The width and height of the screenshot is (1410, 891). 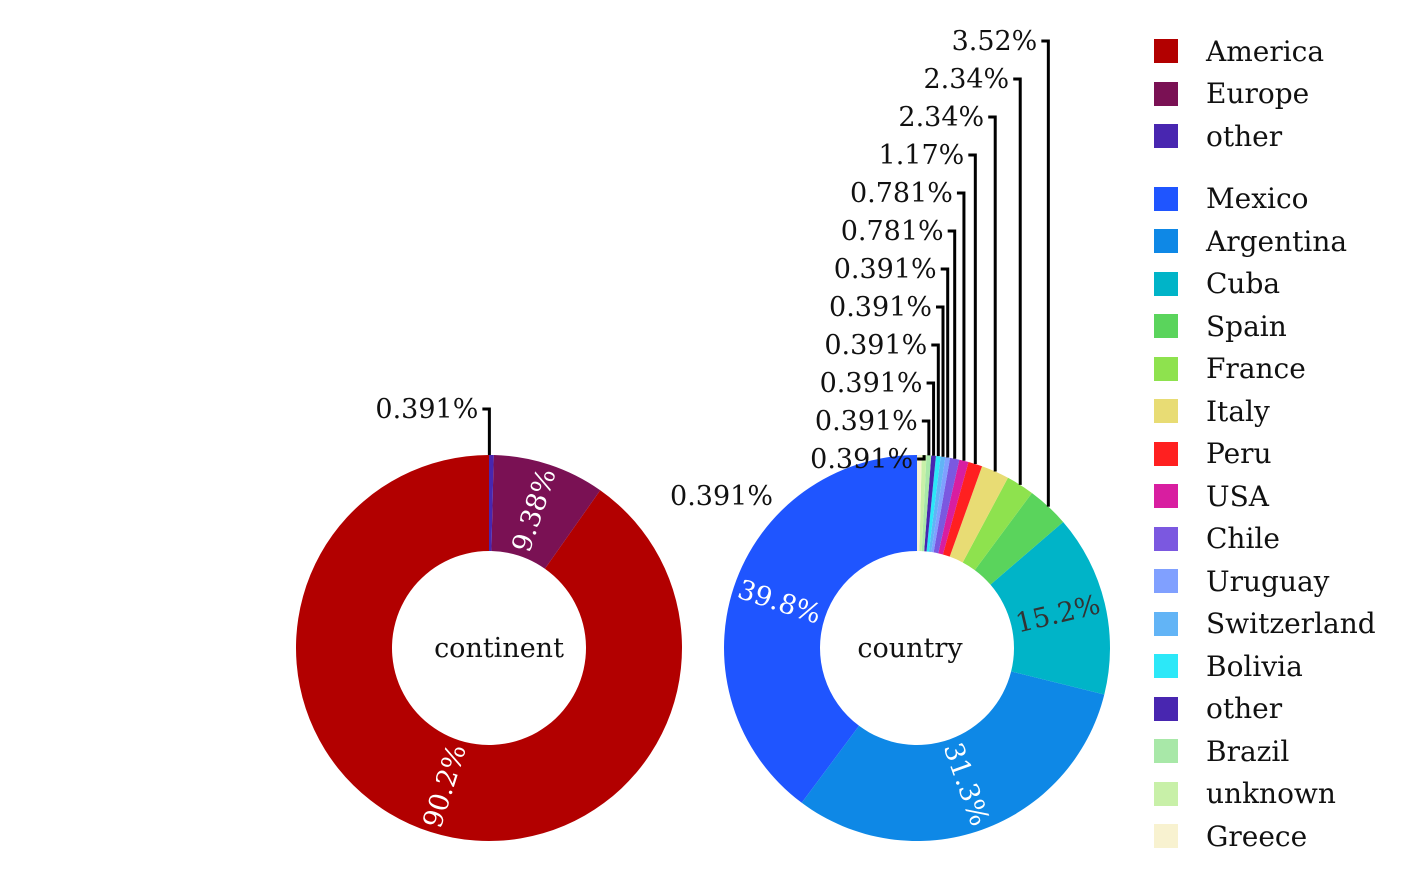 What do you see at coordinates (1263, 241) in the screenshot?
I see `legend-item-argentina: Argentina` at bounding box center [1263, 241].